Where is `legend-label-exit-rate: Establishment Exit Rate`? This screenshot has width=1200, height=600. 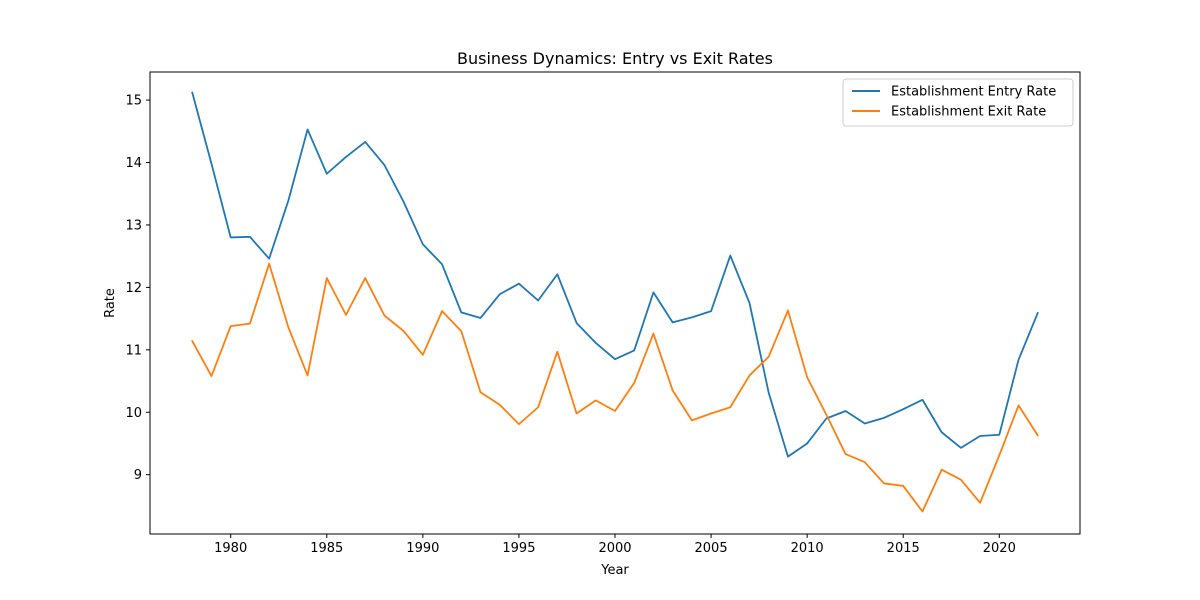 legend-label-exit-rate: Establishment Exit Rate is located at coordinates (968, 112).